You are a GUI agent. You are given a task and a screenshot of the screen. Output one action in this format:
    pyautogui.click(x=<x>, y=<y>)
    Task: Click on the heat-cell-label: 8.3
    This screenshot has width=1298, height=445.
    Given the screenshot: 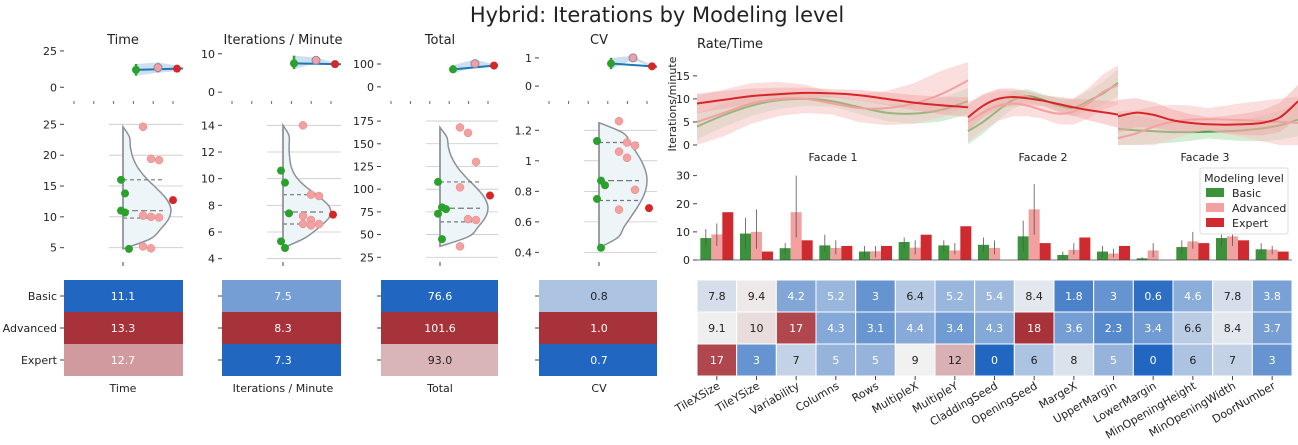 What is the action you would take?
    pyautogui.click(x=283, y=328)
    